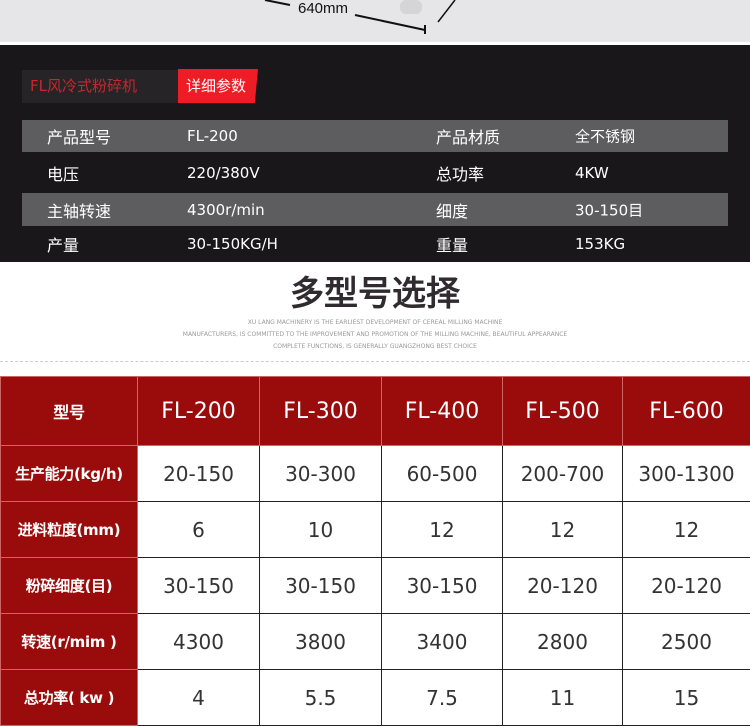  What do you see at coordinates (226, 210) in the screenshot?
I see `spec-value: 4300r/min` at bounding box center [226, 210].